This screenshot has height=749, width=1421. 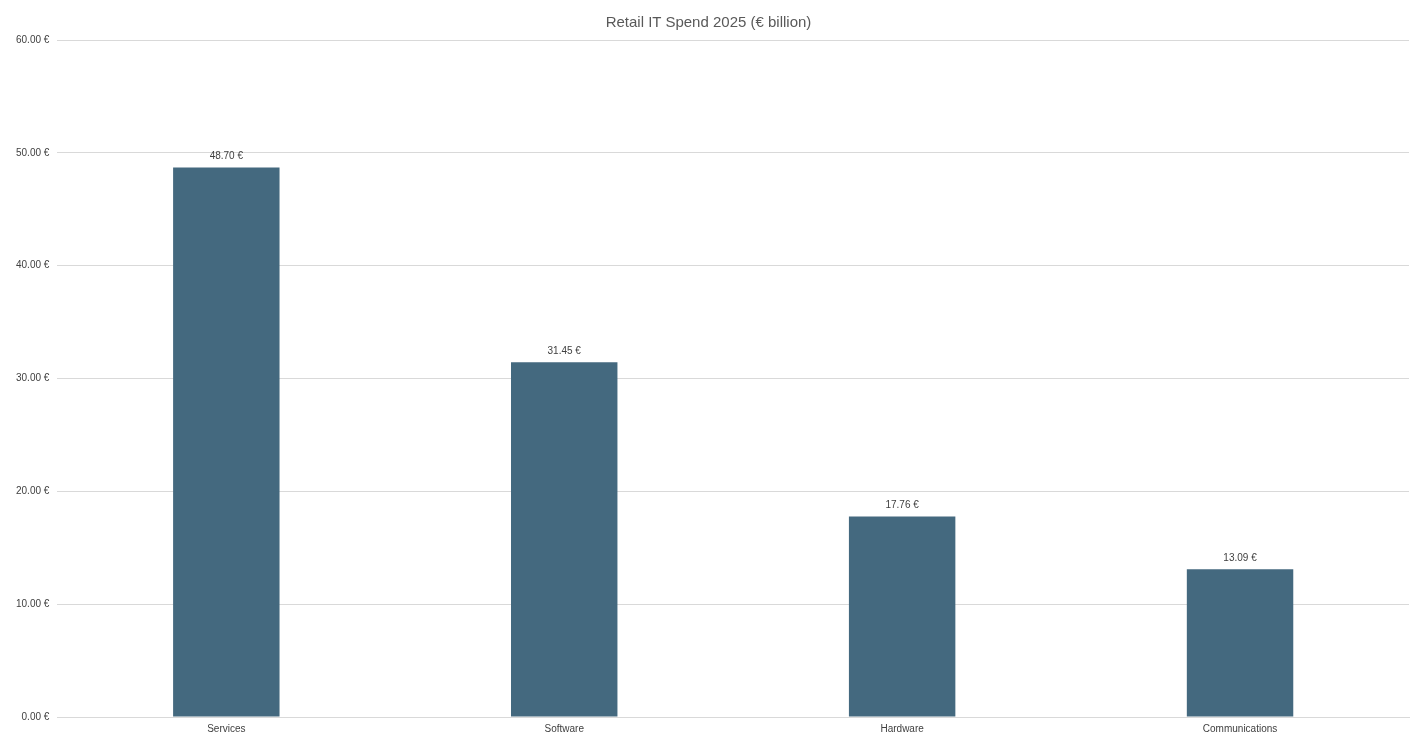 I want to click on data-label: 13.09 €, so click(x=1240, y=558).